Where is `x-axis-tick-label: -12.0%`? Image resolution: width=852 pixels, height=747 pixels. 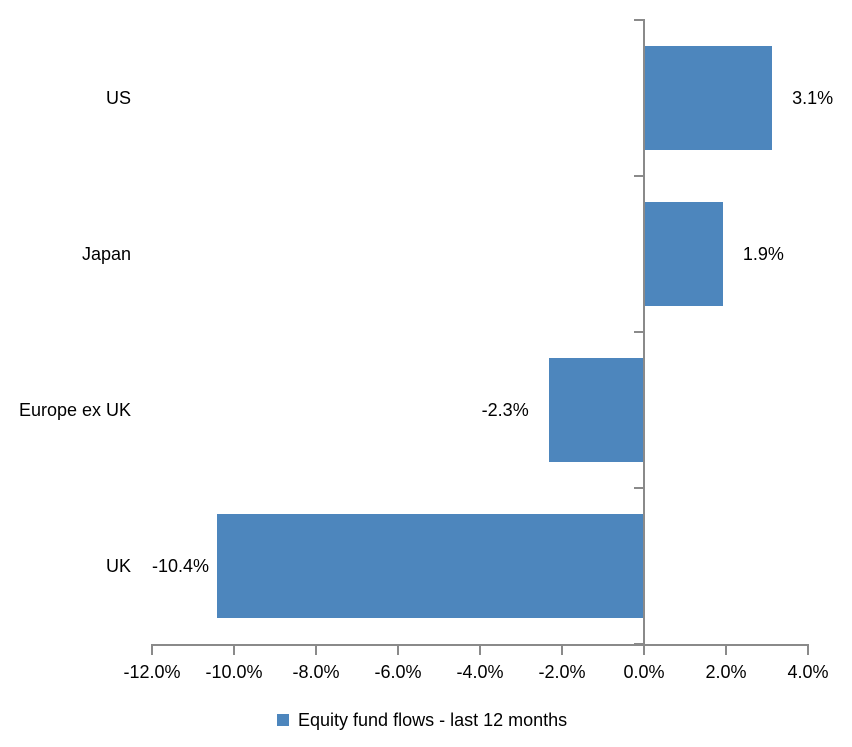 x-axis-tick-label: -12.0% is located at coordinates (152, 672).